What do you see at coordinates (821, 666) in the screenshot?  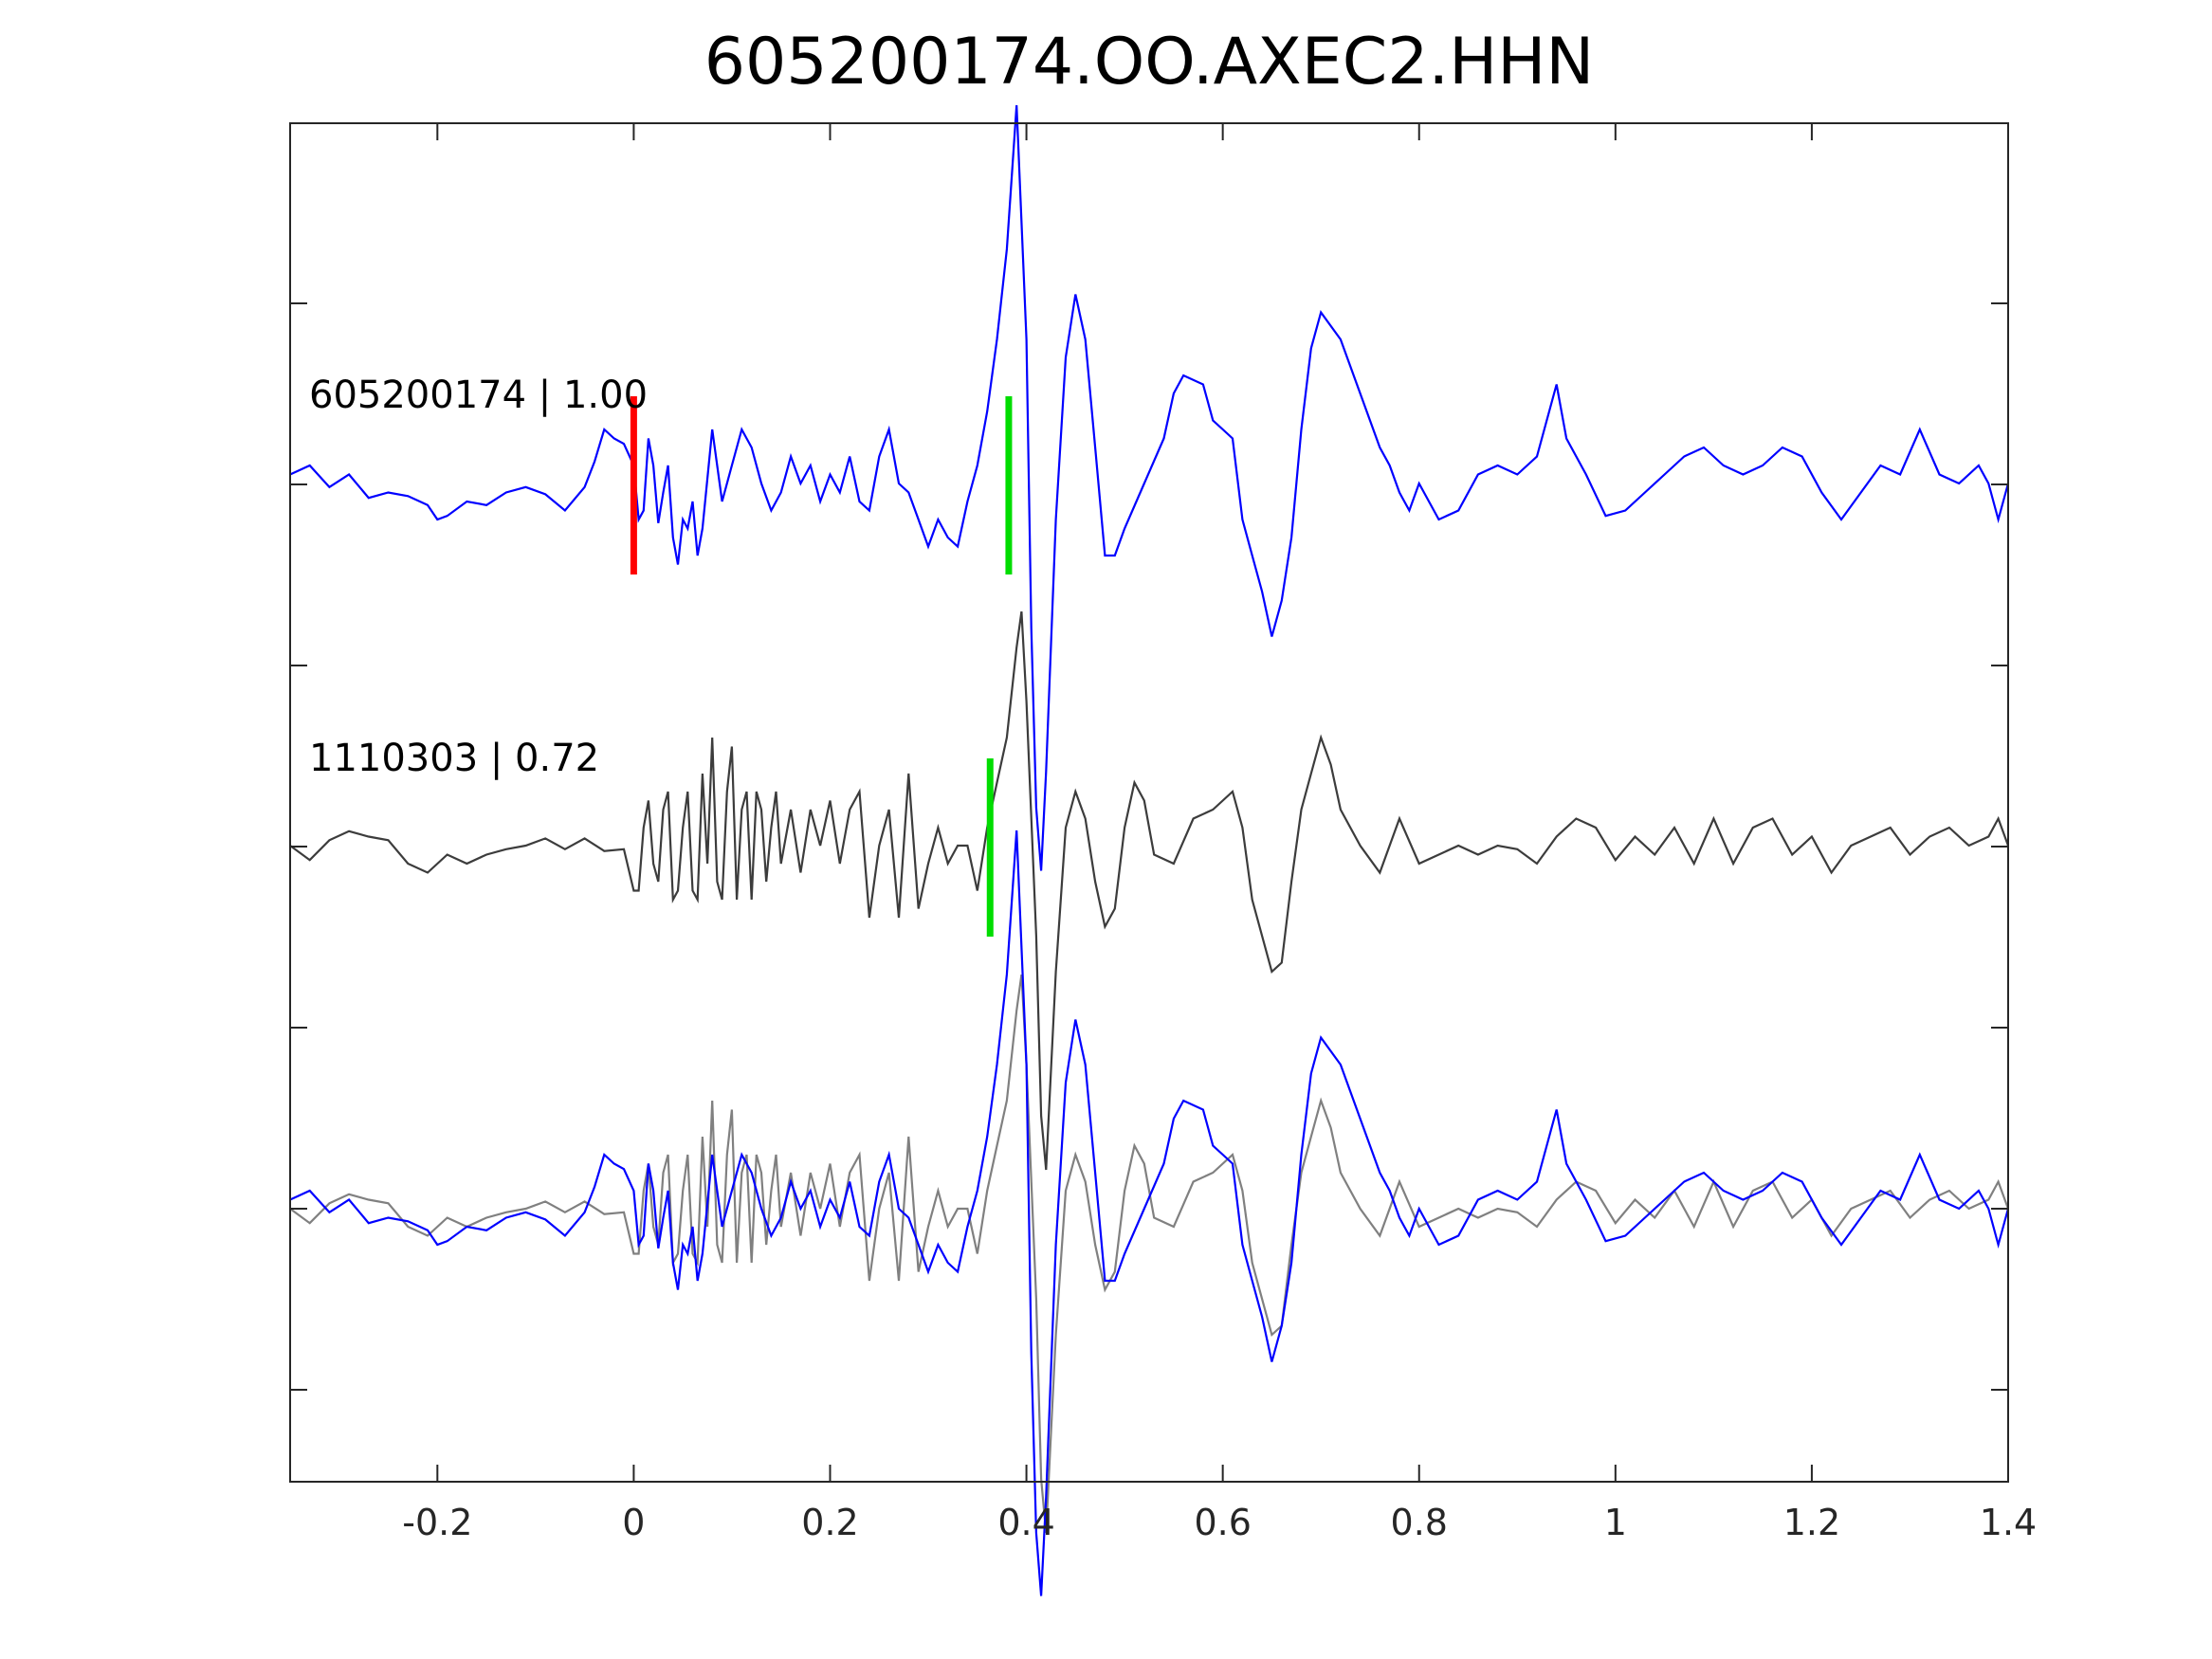 I see `pick-layer` at bounding box center [821, 666].